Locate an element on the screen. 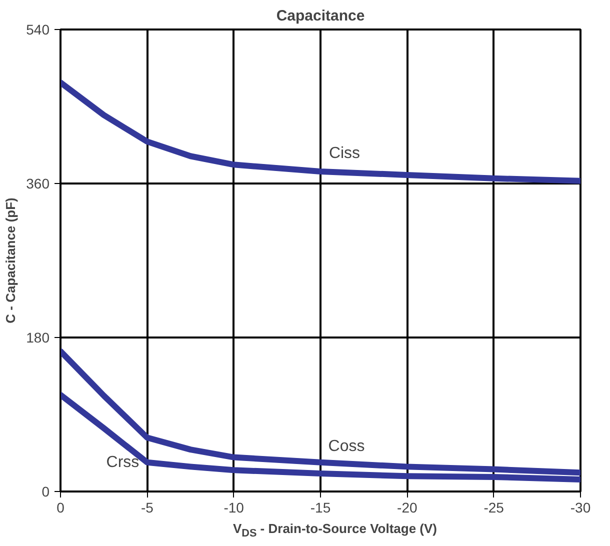 The image size is (610, 546). series-label: Ciss is located at coordinates (344, 153).